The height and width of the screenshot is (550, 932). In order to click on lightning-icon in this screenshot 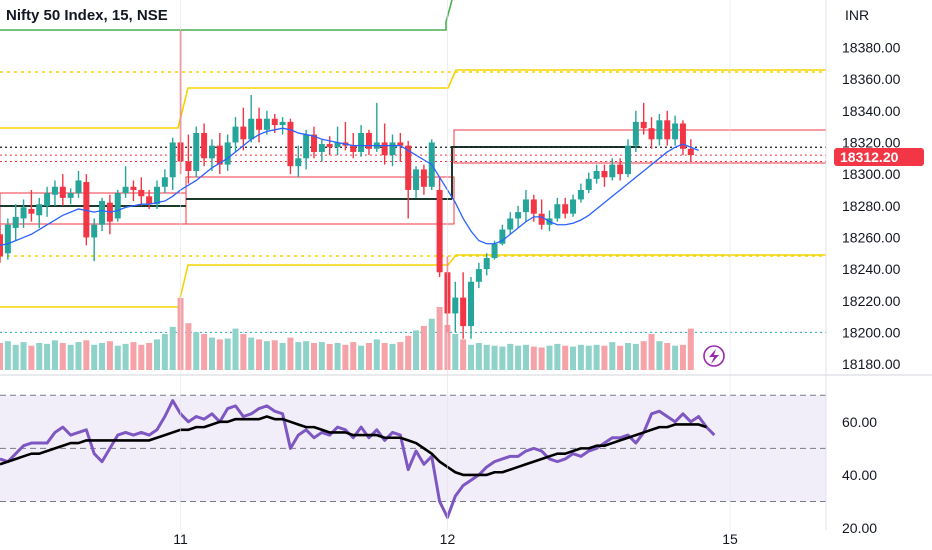, I will do `click(714, 356)`.